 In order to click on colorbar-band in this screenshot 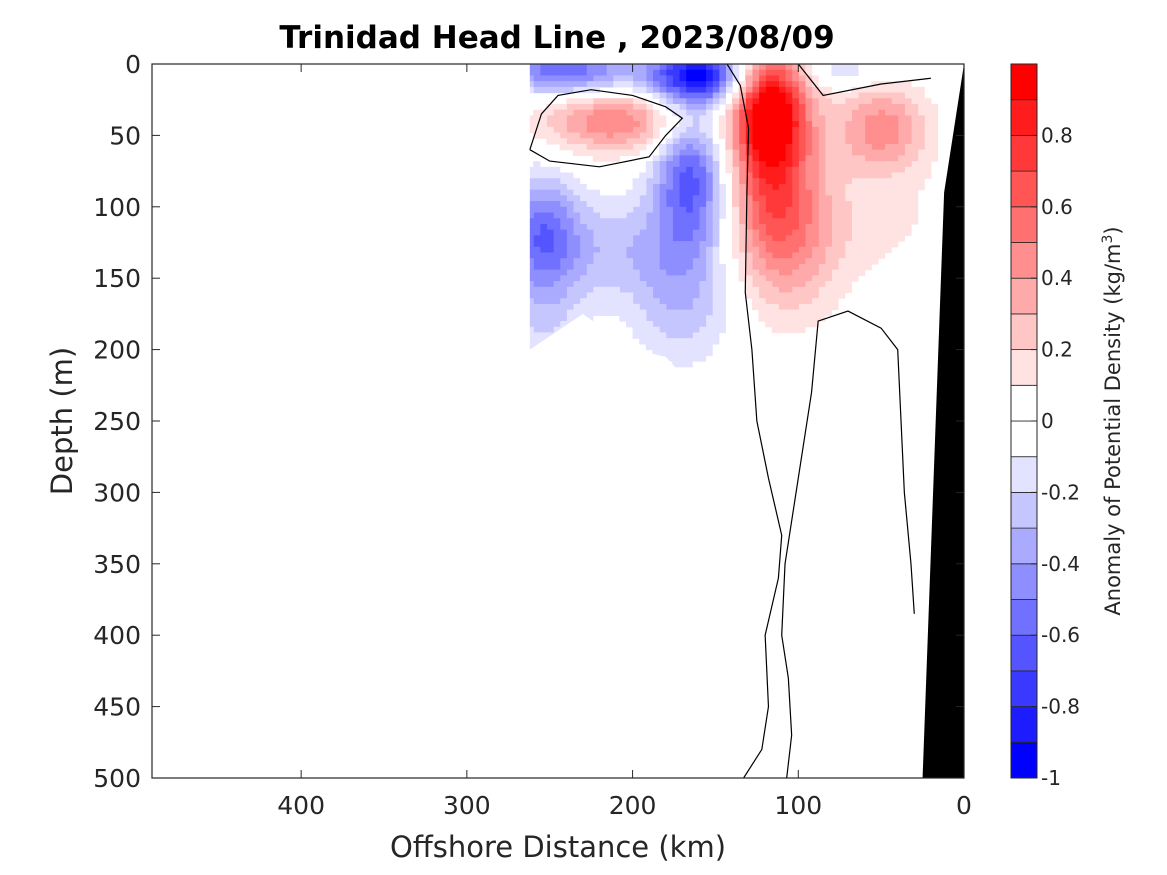, I will do `click(1024, 760)`.